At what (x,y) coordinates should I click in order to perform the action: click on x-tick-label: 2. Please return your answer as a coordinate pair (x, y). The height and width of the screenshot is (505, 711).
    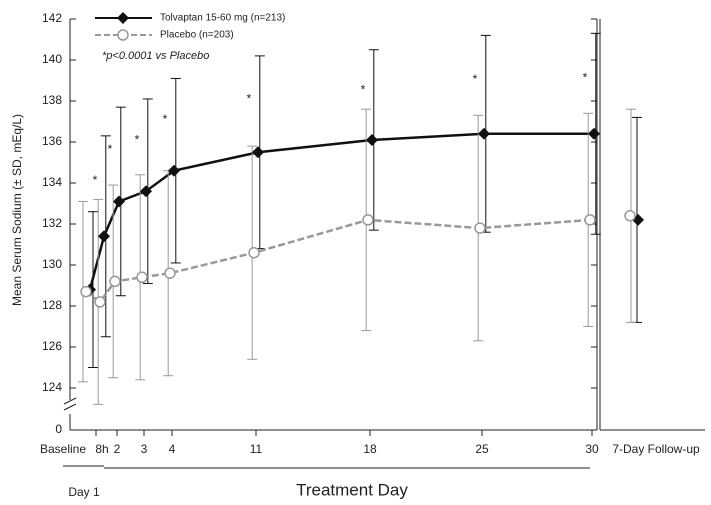
    Looking at the image, I should click on (117, 449).